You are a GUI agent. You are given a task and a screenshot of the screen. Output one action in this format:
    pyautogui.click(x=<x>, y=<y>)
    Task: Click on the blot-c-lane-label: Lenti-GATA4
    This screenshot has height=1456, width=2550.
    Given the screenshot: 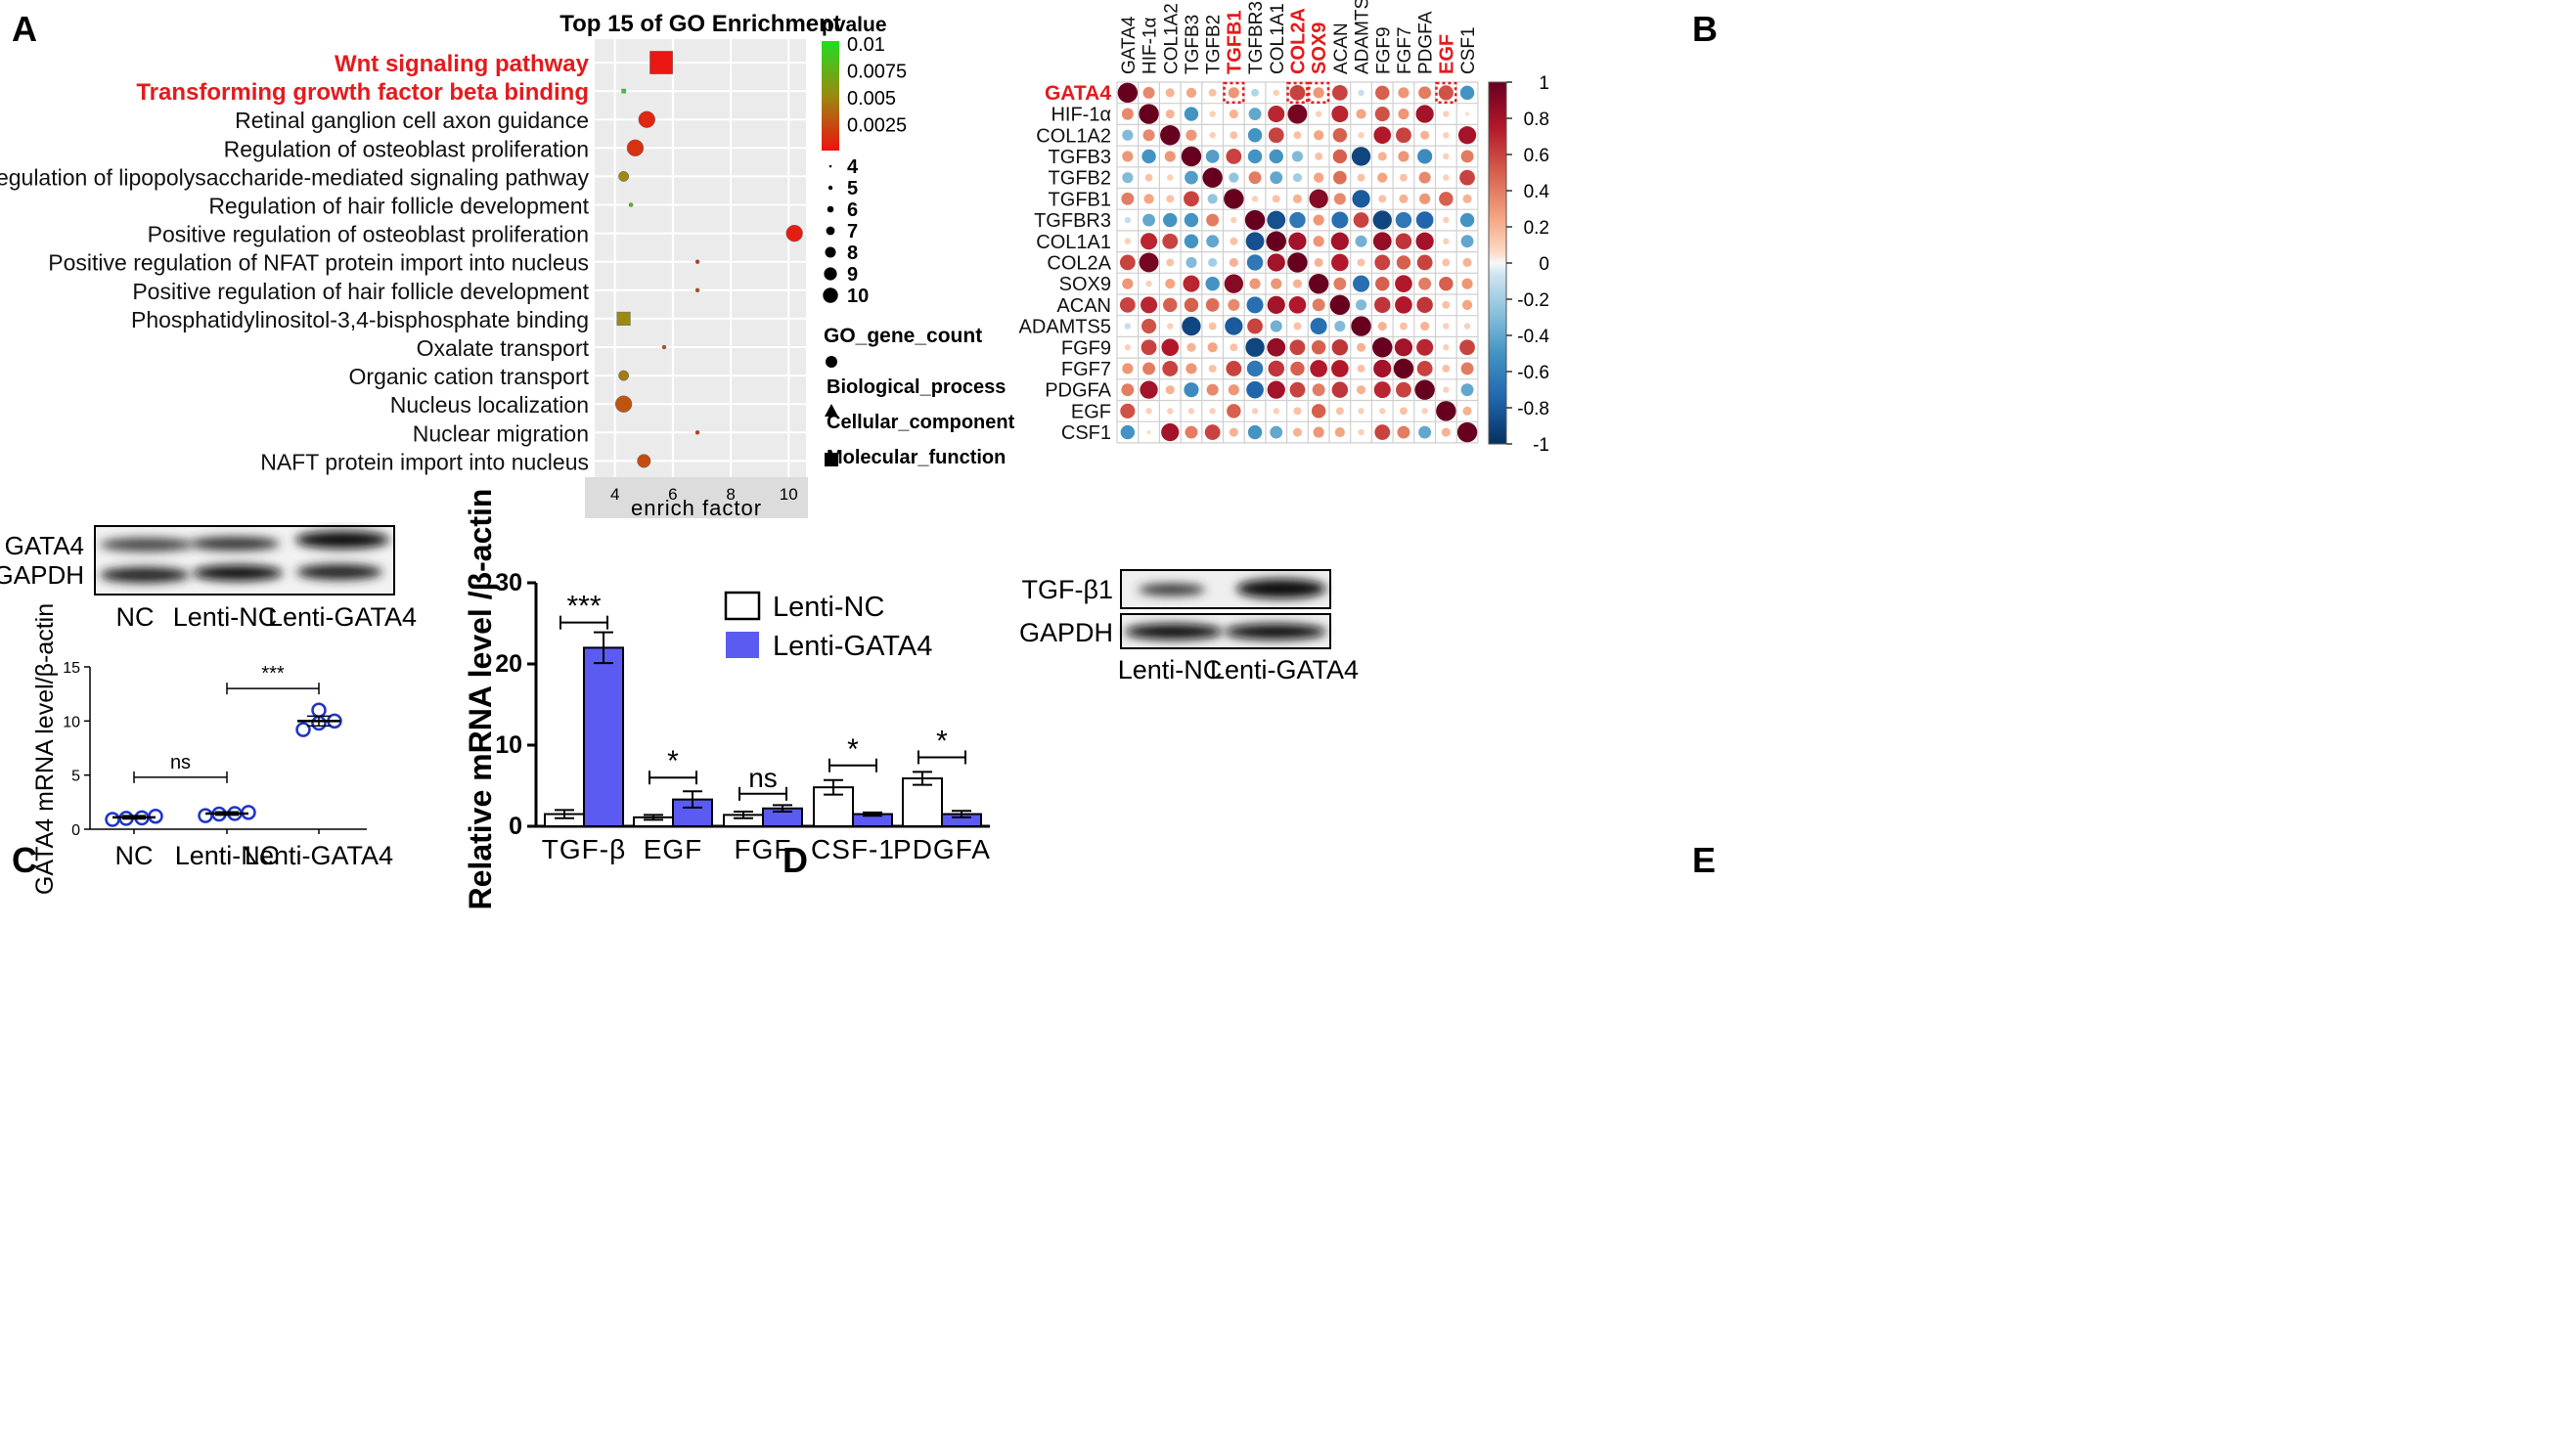 What is the action you would take?
    pyautogui.click(x=343, y=617)
    